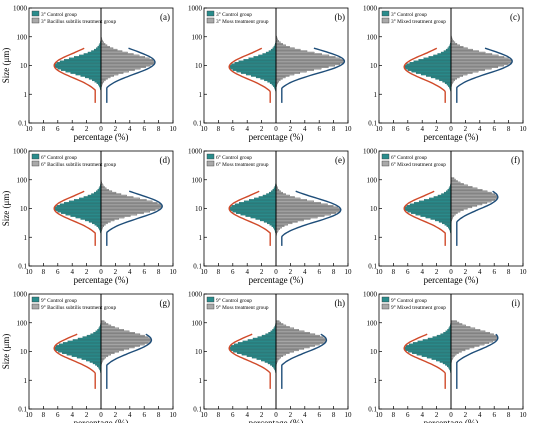  What do you see at coordinates (385, 156) in the screenshot?
I see `legend-swatch-control` at bounding box center [385, 156].